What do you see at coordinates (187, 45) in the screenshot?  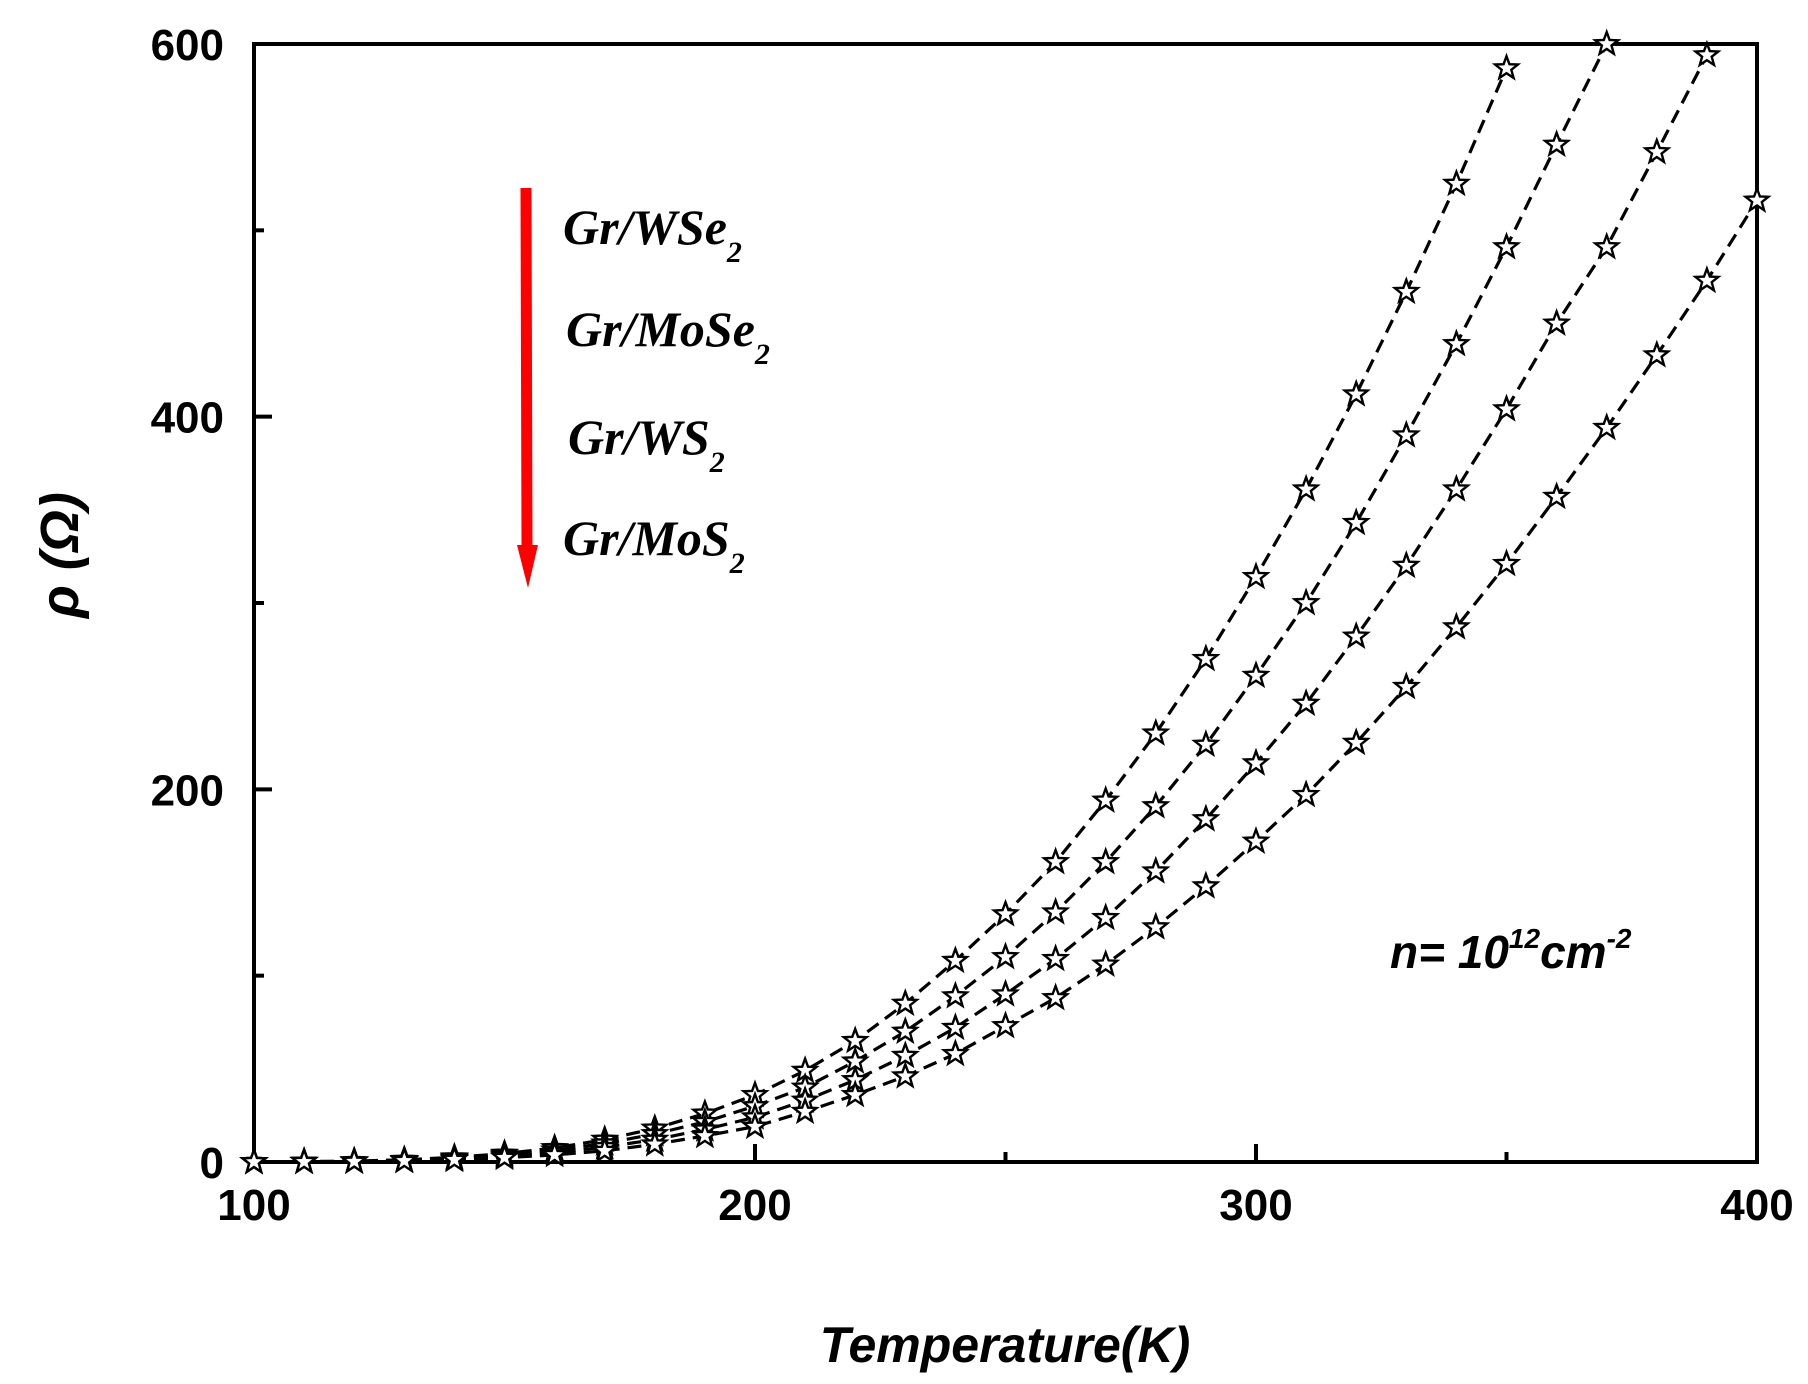 I see `y-tick-label: 600` at bounding box center [187, 45].